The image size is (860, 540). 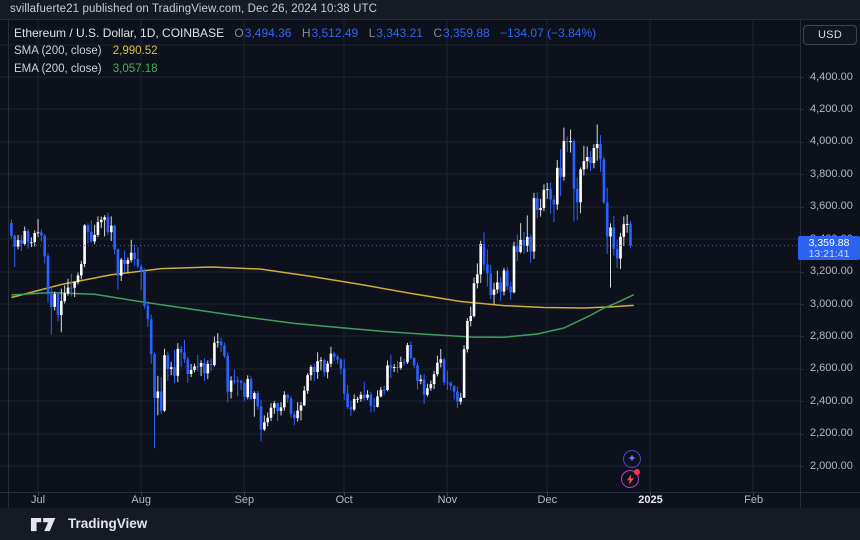 What do you see at coordinates (141, 500) in the screenshot?
I see `time-tick-label: Aug` at bounding box center [141, 500].